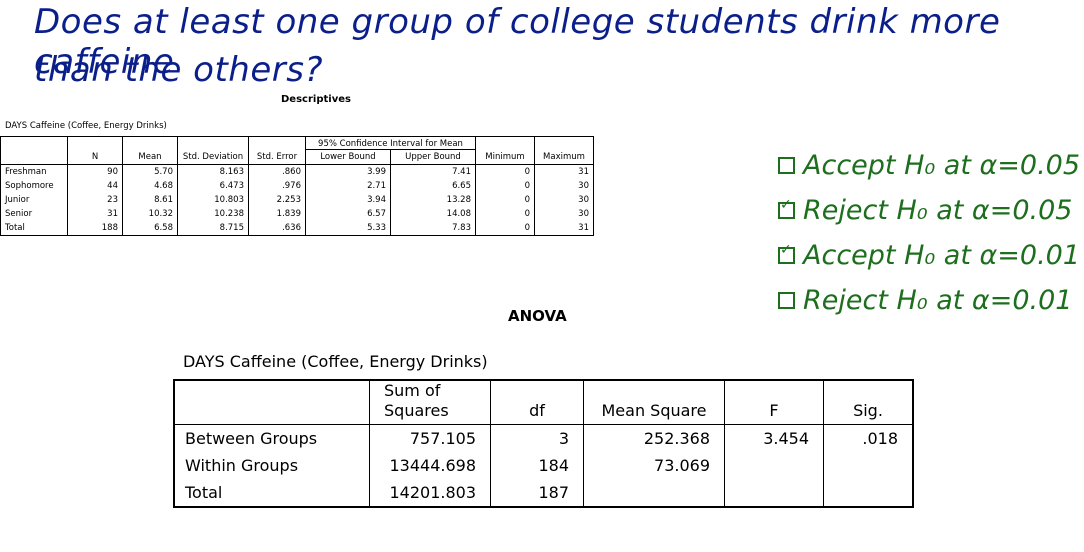 The image size is (1084, 552). I want to click on cell-lower: 2.71, so click(348, 186).